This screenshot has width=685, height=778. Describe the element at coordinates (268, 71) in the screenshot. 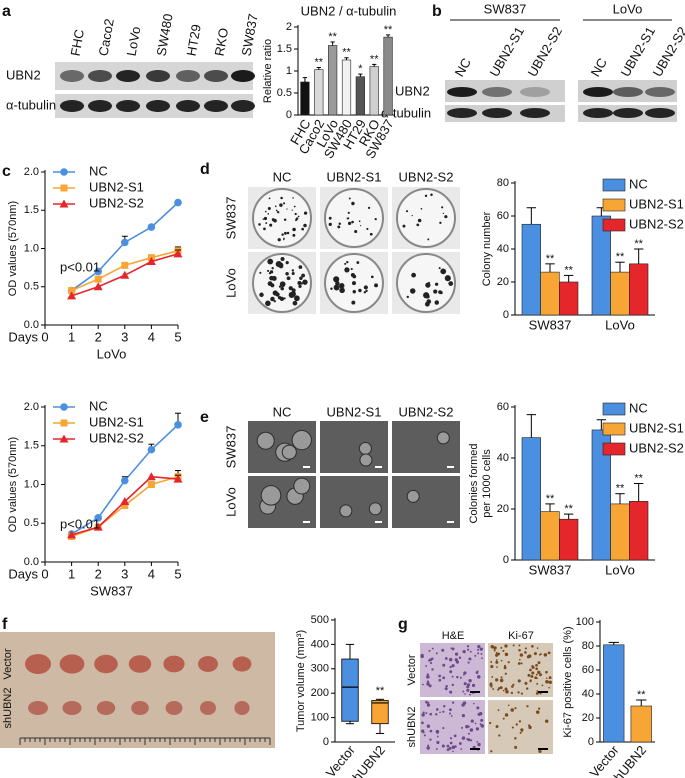

I see `y-axis-label: Relative ratio` at that location.